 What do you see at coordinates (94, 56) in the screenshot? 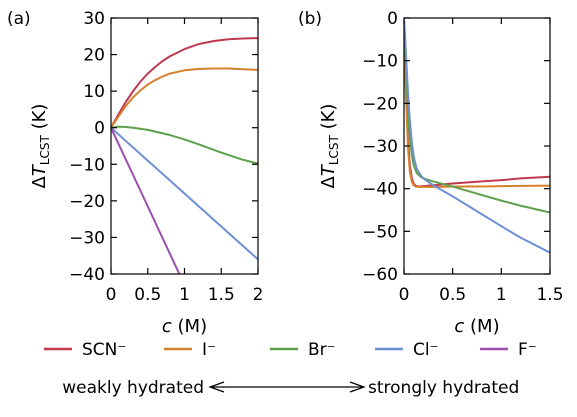
I see `y-tick-label: 20` at bounding box center [94, 56].